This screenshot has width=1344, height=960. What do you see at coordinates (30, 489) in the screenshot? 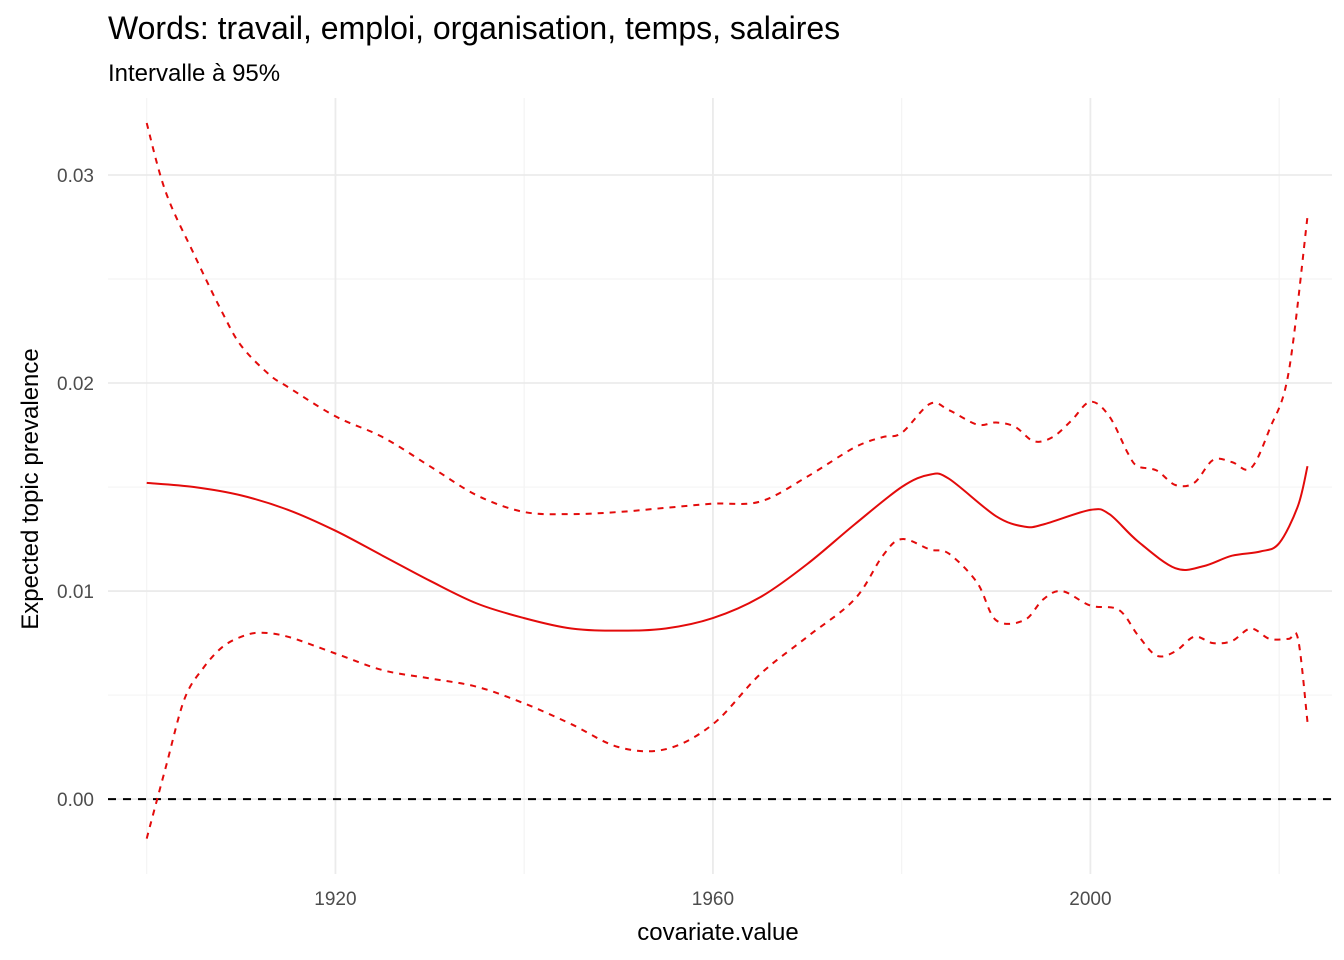
I see `y-axis-title: Expected topic prevalence` at bounding box center [30, 489].